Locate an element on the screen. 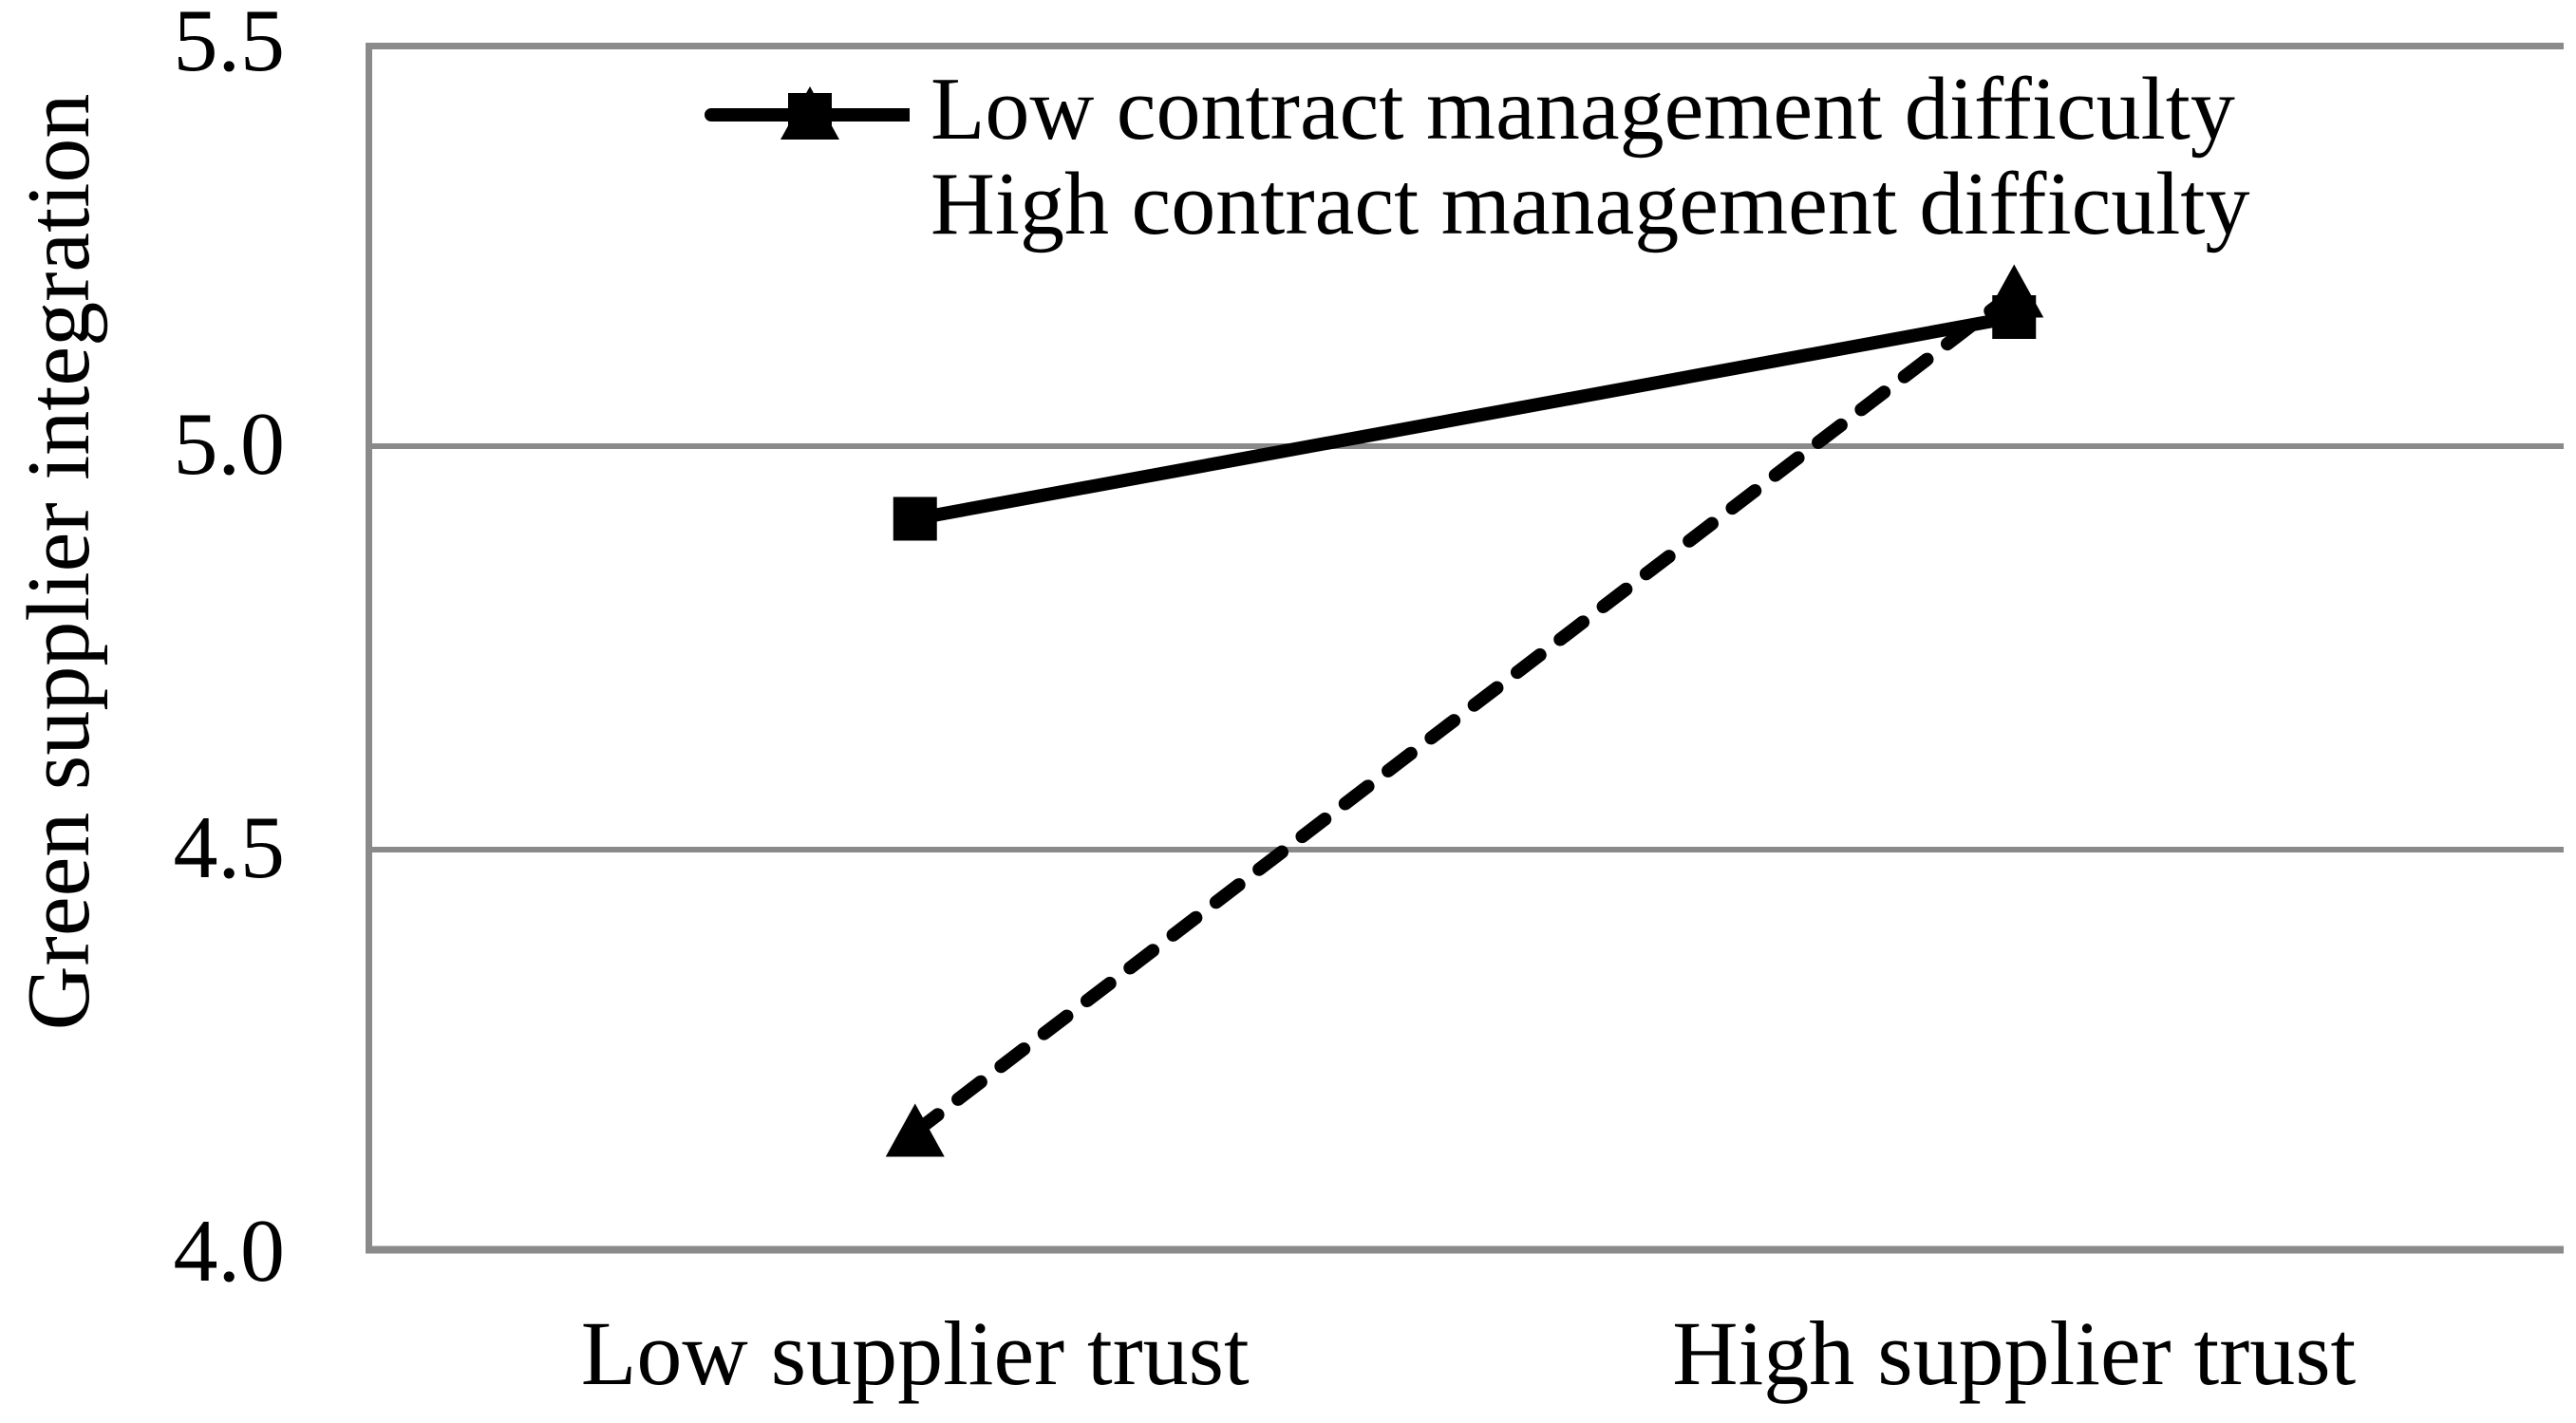  x-category-label-0: Low supplier trust is located at coordinates (915, 1353).